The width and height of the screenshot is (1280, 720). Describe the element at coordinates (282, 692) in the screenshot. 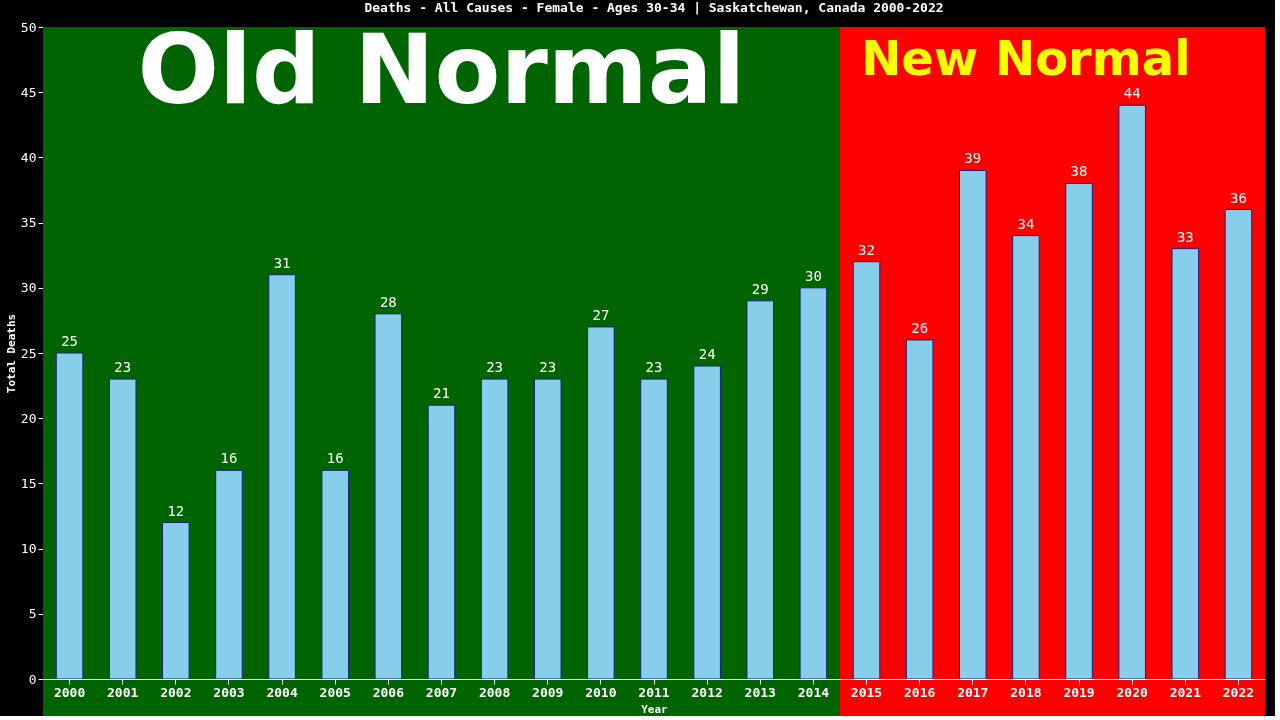

I see `x-tick-label: 2004` at that location.